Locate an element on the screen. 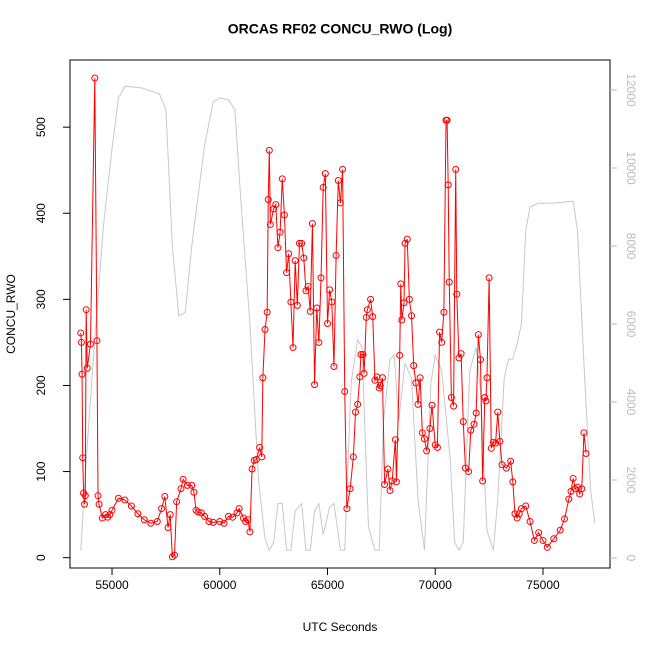 This screenshot has height=650, width=650. y-axis-label: CONCU_RWO is located at coordinates (11, 314).